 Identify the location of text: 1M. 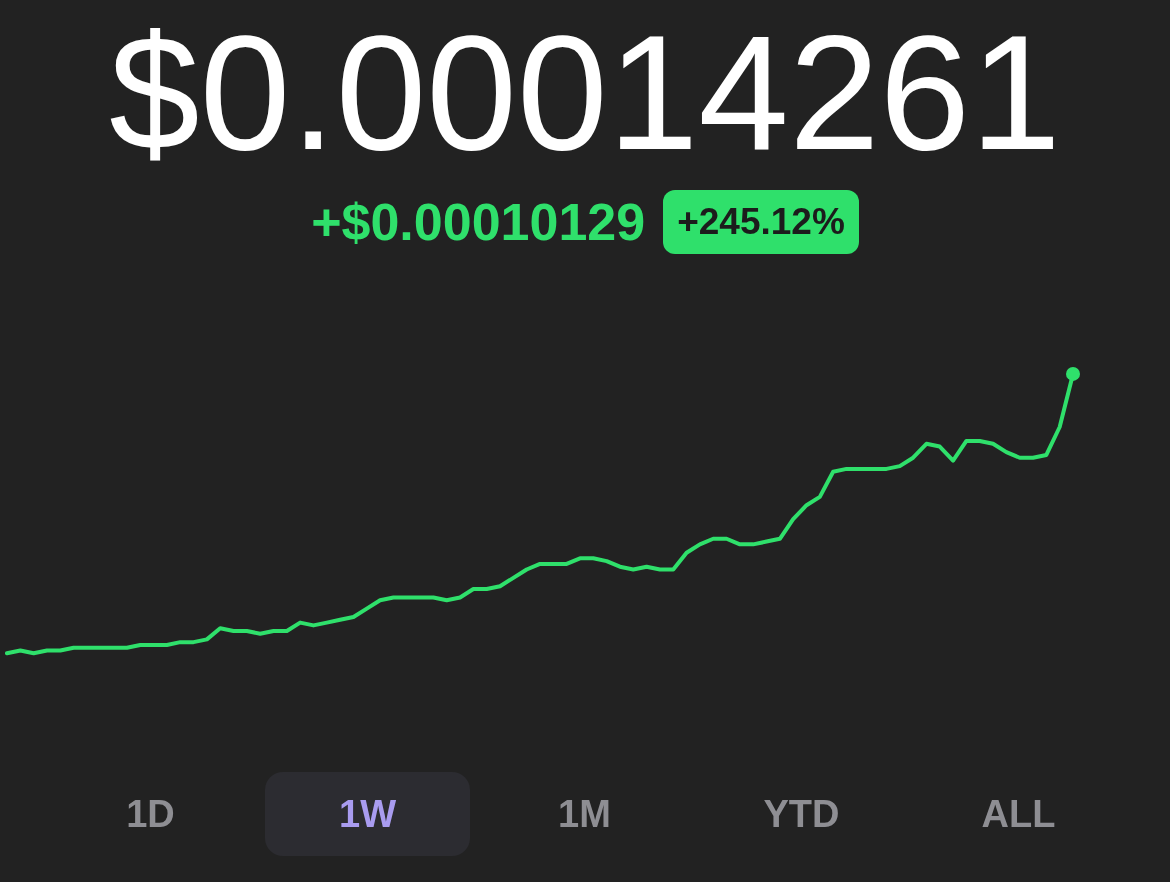
(584, 814).